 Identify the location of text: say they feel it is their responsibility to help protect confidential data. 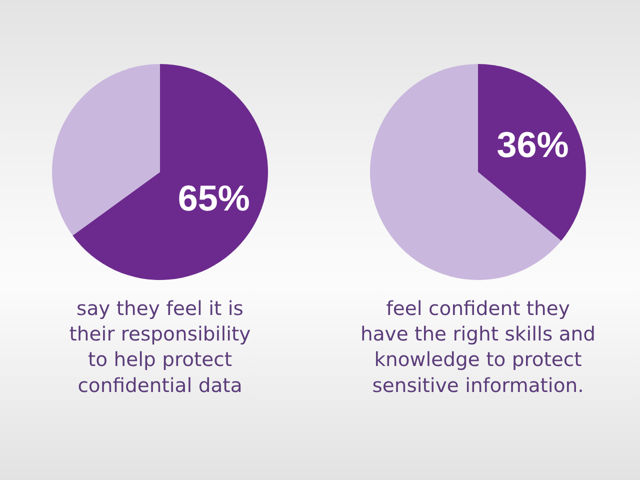
(160, 347).